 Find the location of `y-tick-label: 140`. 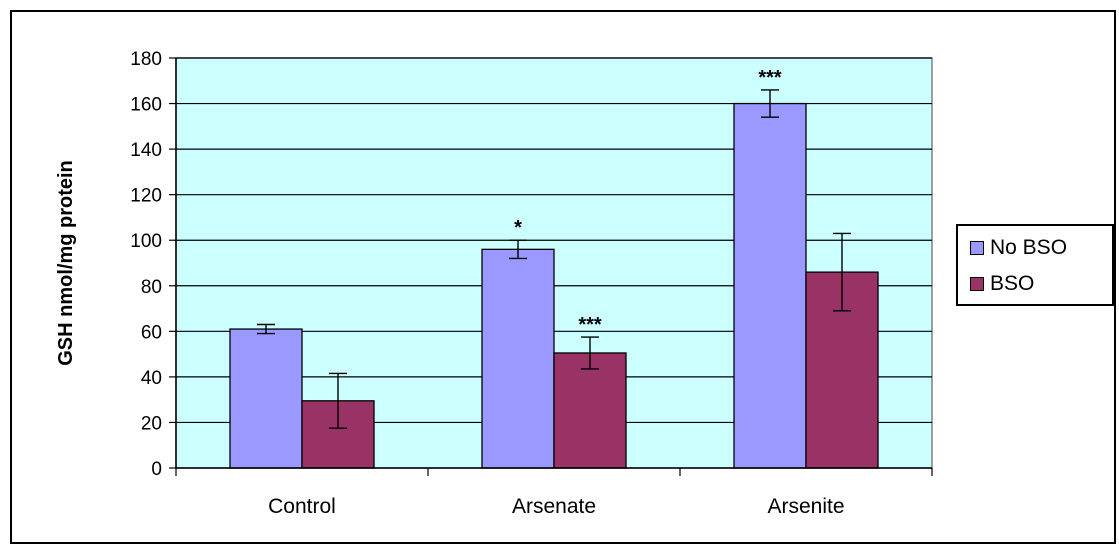

y-tick-label: 140 is located at coordinates (146, 150).